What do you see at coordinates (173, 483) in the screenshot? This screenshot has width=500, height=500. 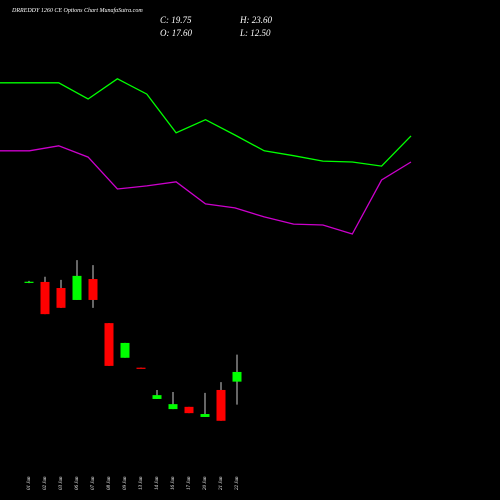 I see `x-tick-label: 16 Jan` at bounding box center [173, 483].